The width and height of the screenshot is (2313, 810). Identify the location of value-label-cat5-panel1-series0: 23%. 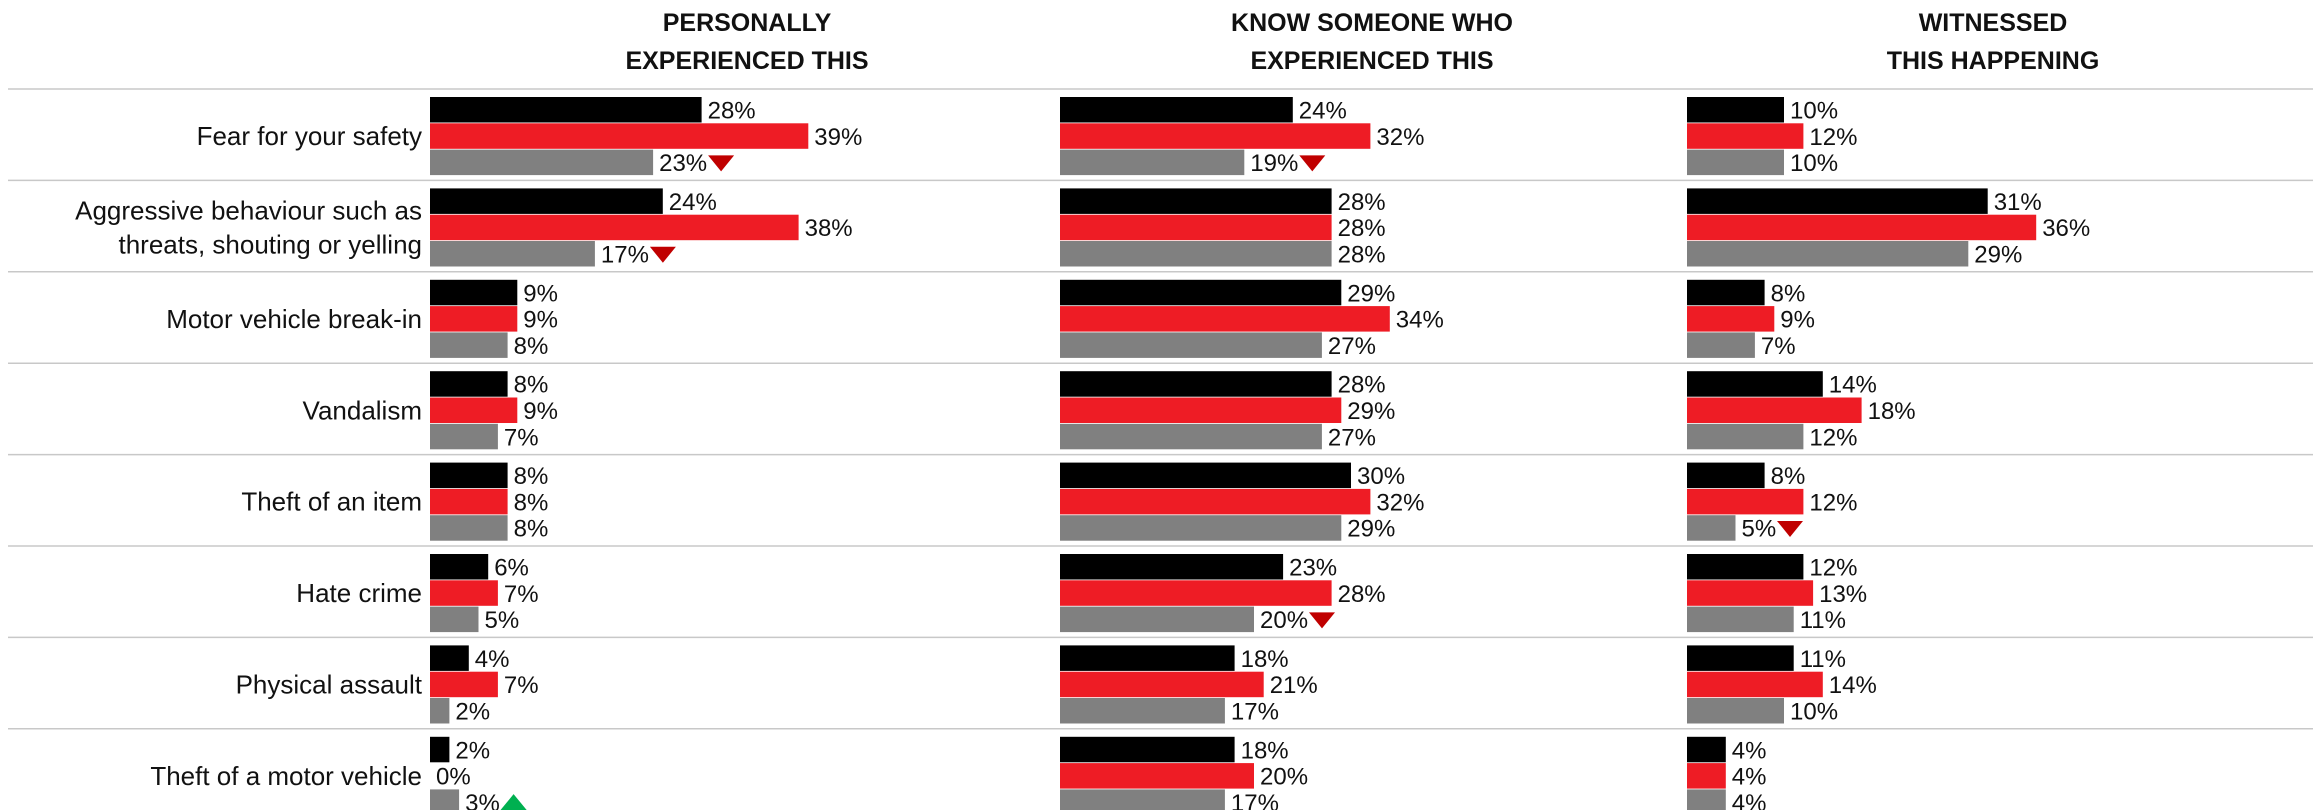
(1313, 568).